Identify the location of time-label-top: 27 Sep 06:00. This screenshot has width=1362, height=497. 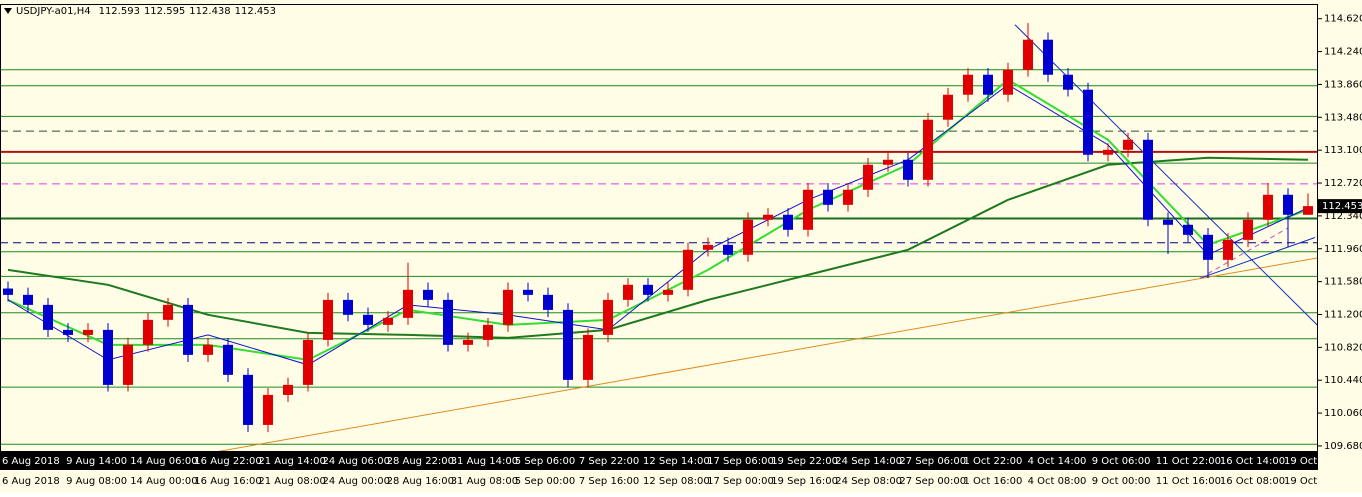
(932, 461).